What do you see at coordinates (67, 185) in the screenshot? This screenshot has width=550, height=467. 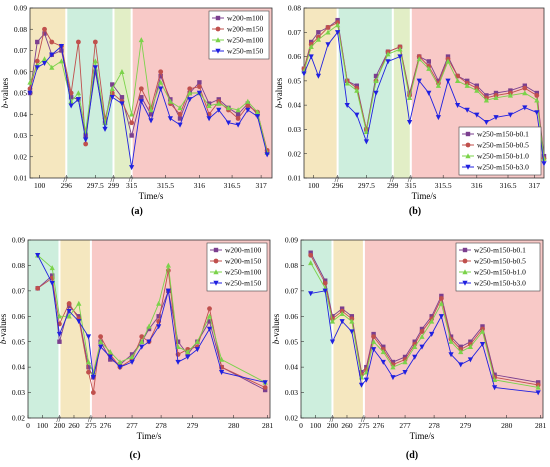 I see `x-tick-label: 296` at bounding box center [67, 185].